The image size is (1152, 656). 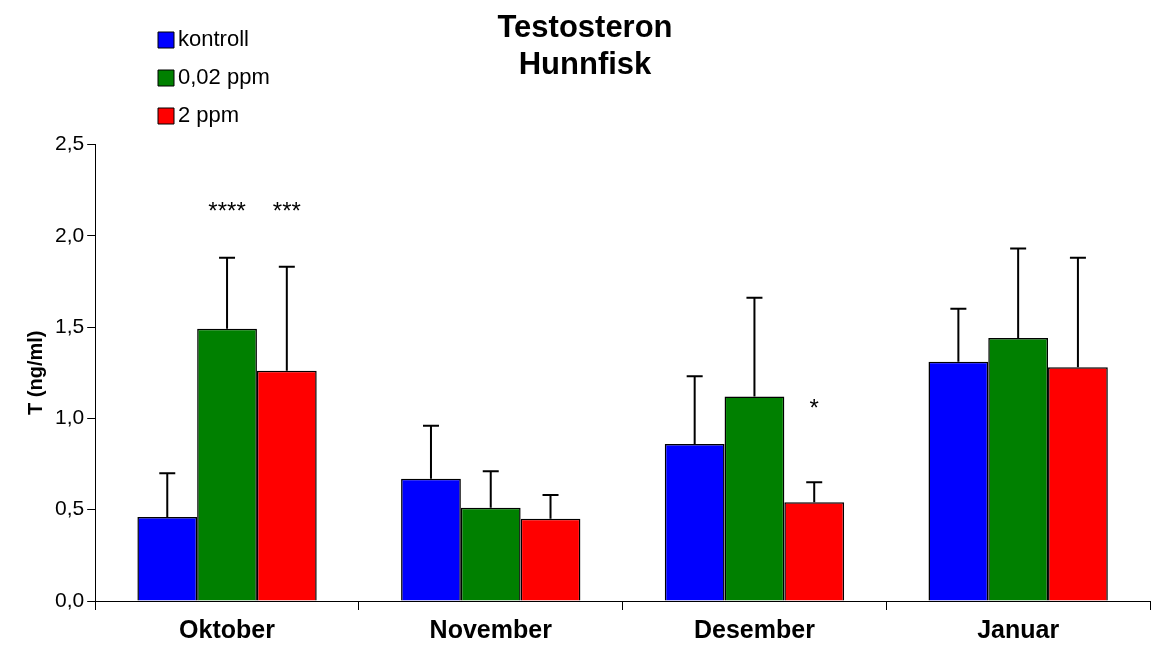 I want to click on y-tick-label: 0,0, so click(x=69, y=599).